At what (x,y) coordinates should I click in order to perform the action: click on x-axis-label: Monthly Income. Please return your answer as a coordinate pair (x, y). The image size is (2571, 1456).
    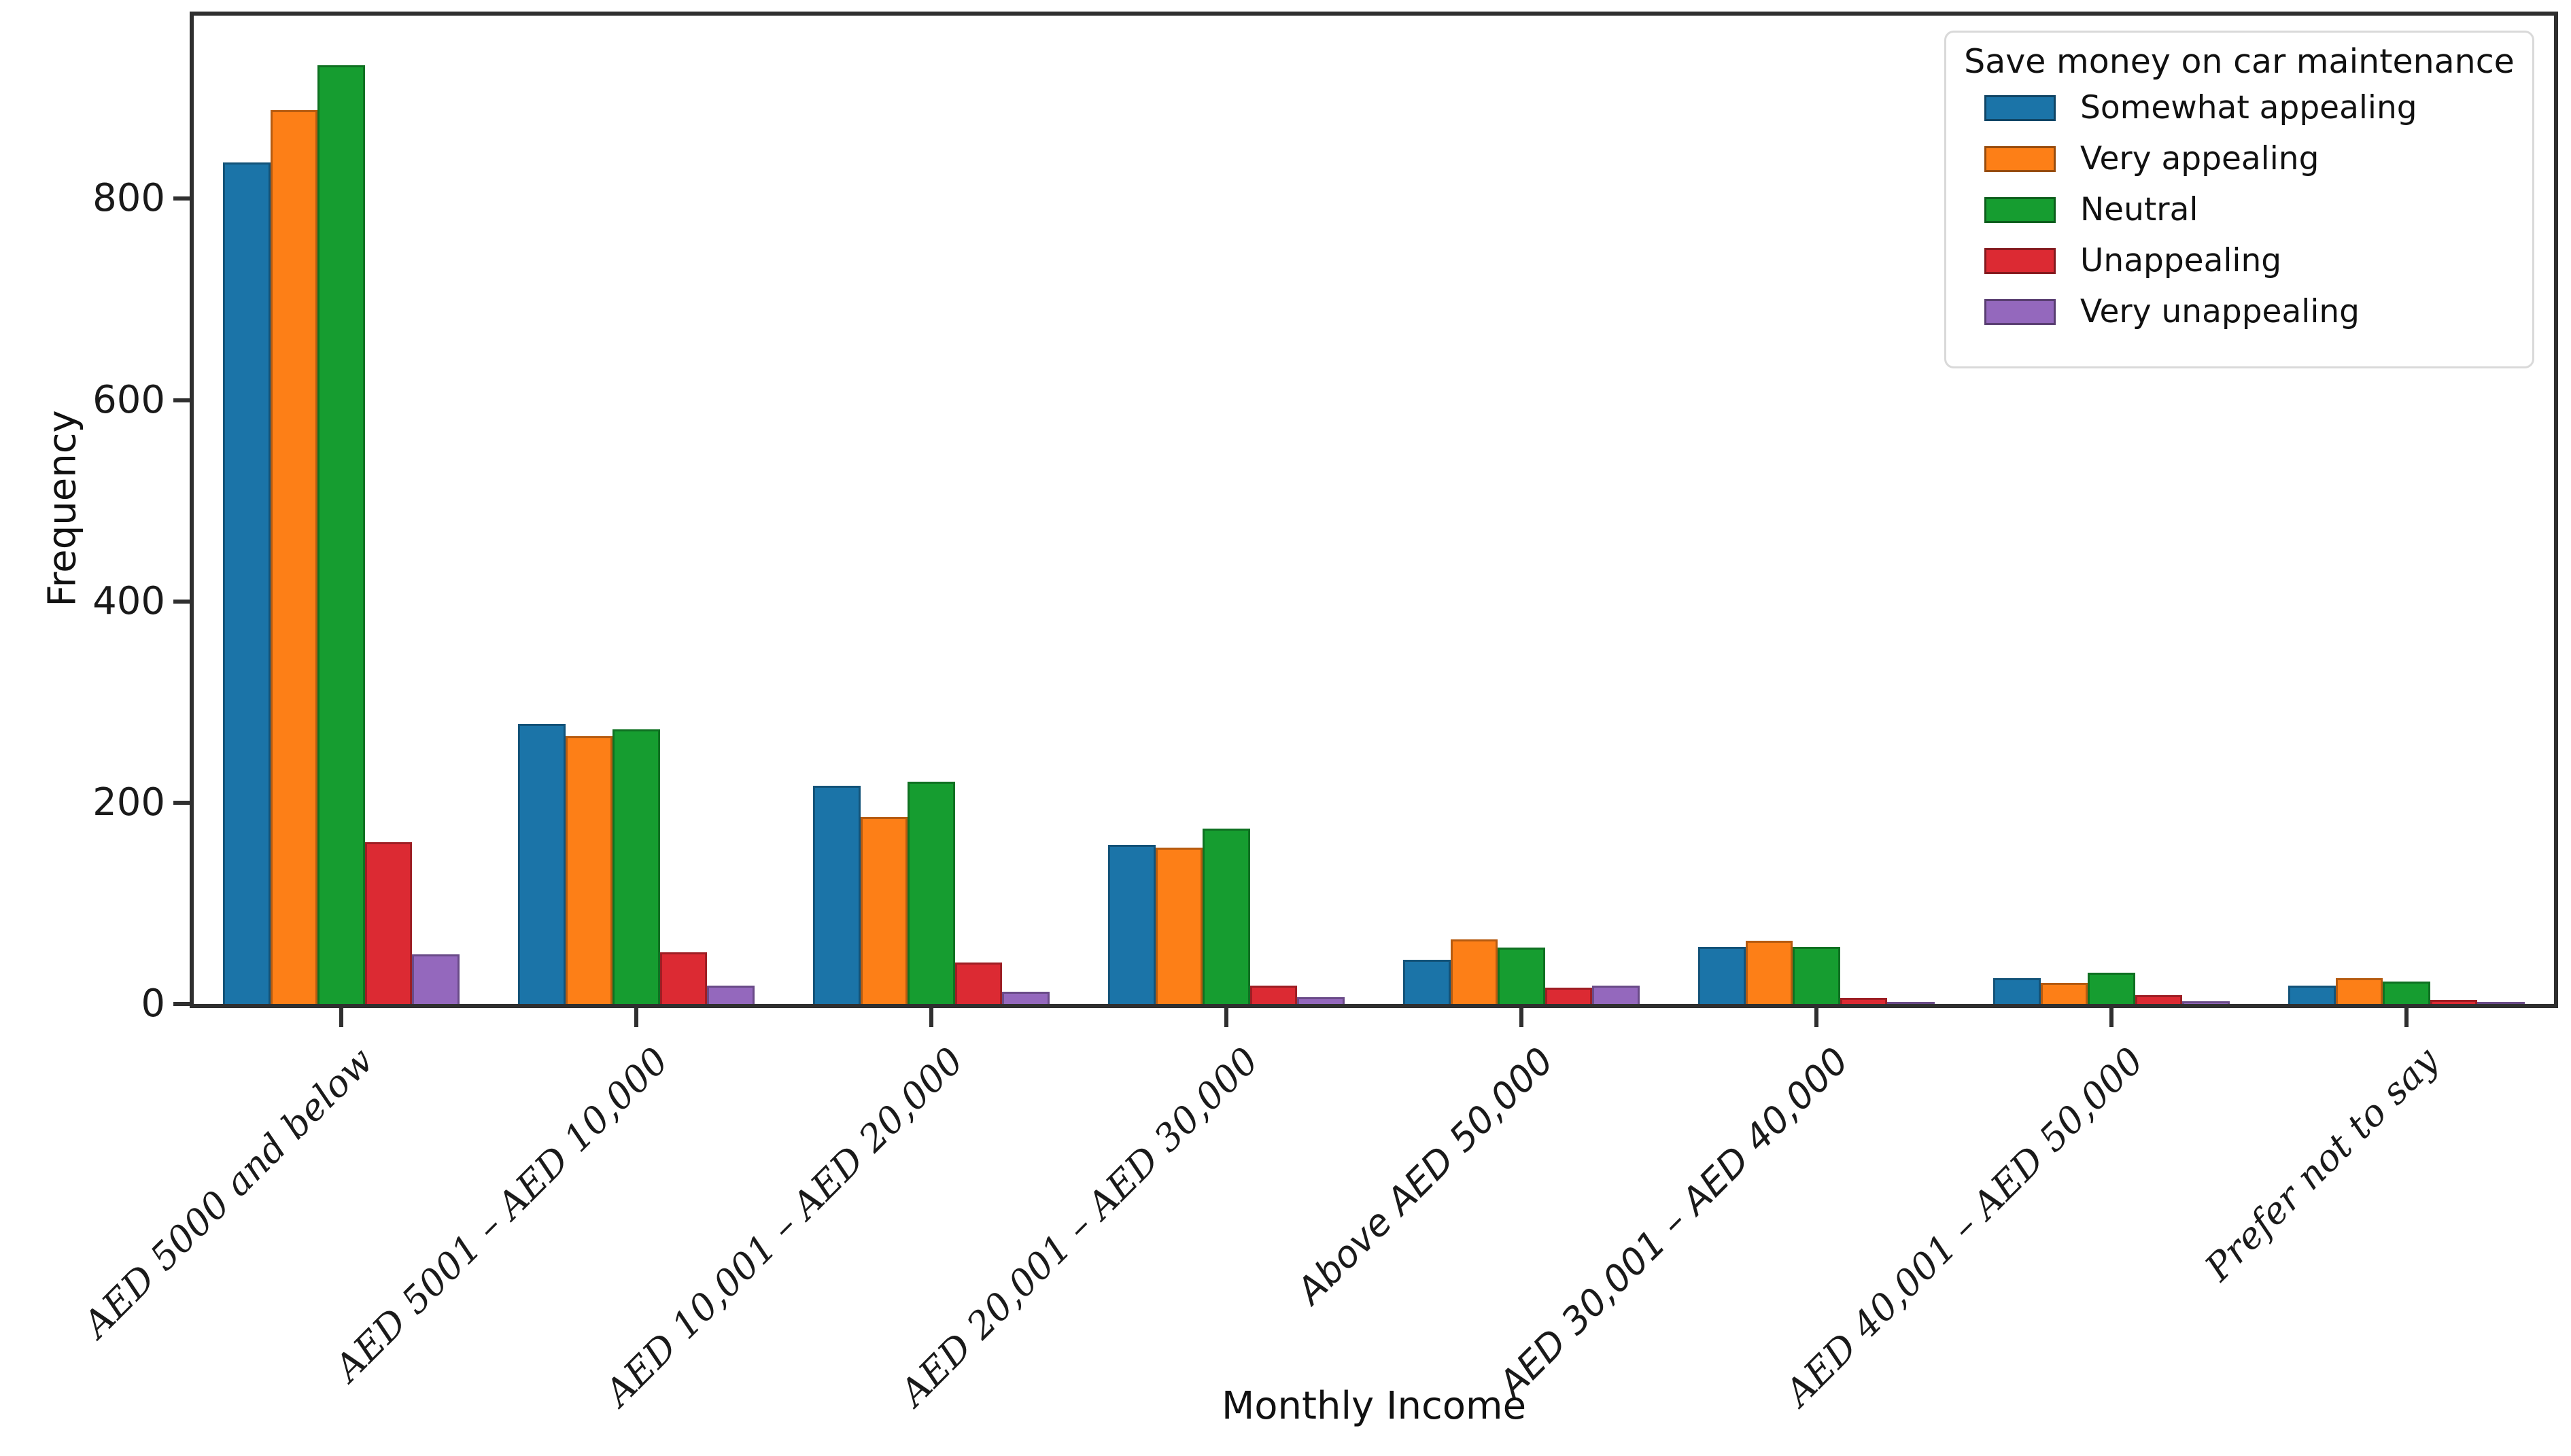
    Looking at the image, I should click on (1374, 1406).